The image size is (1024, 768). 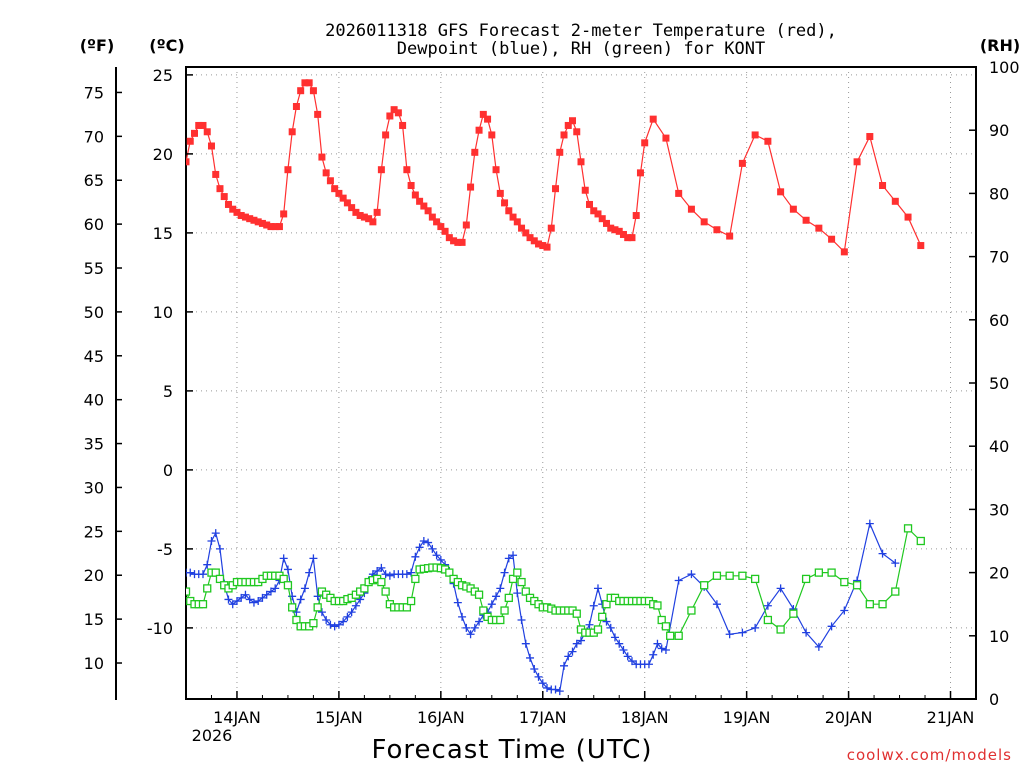 I want to click on celsius-tick-label: 0, so click(x=168, y=470).